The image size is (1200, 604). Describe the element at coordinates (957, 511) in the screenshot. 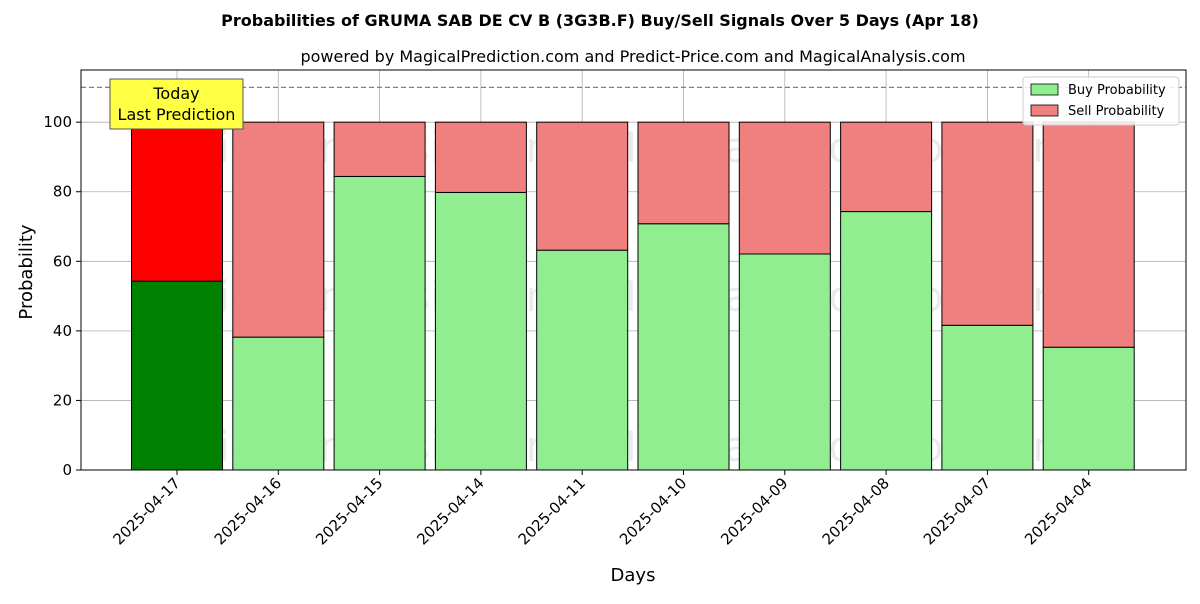

I see `x-tick-label-8: 2025-04-07` at that location.